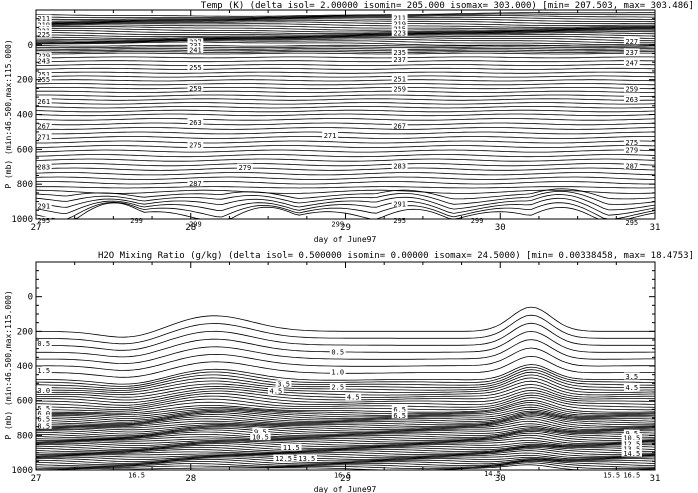  I want to click on x-tick-label: 28, so click(190, 479).